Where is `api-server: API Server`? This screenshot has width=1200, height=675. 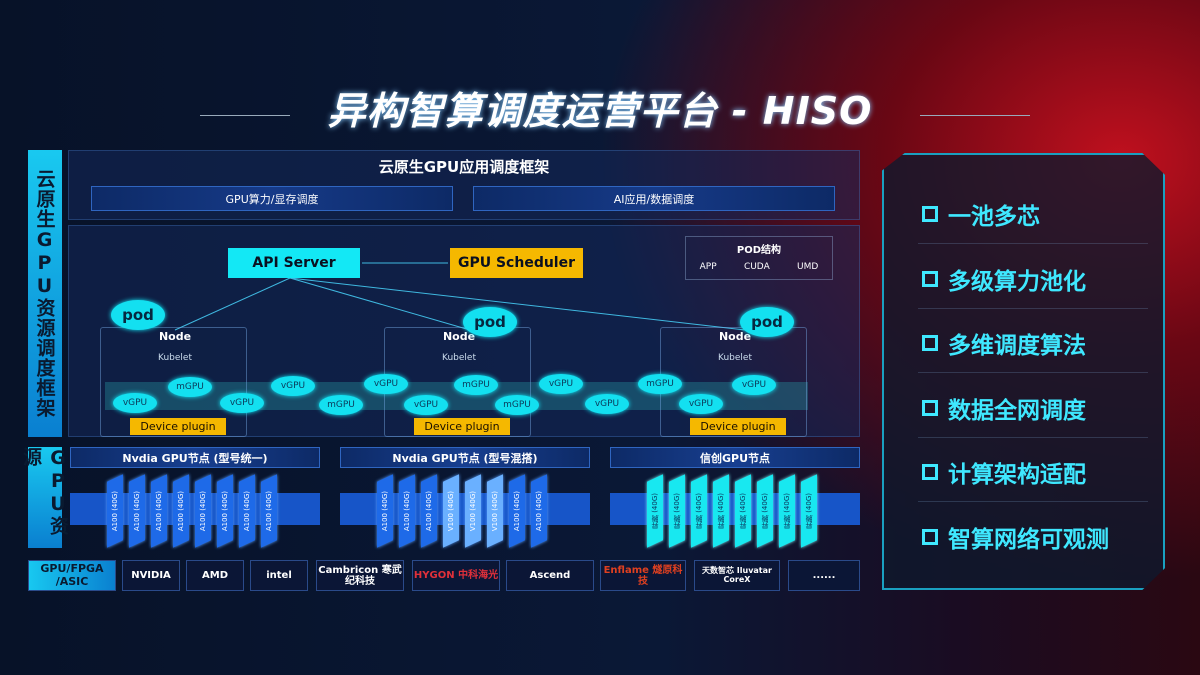
api-server: API Server is located at coordinates (294, 263).